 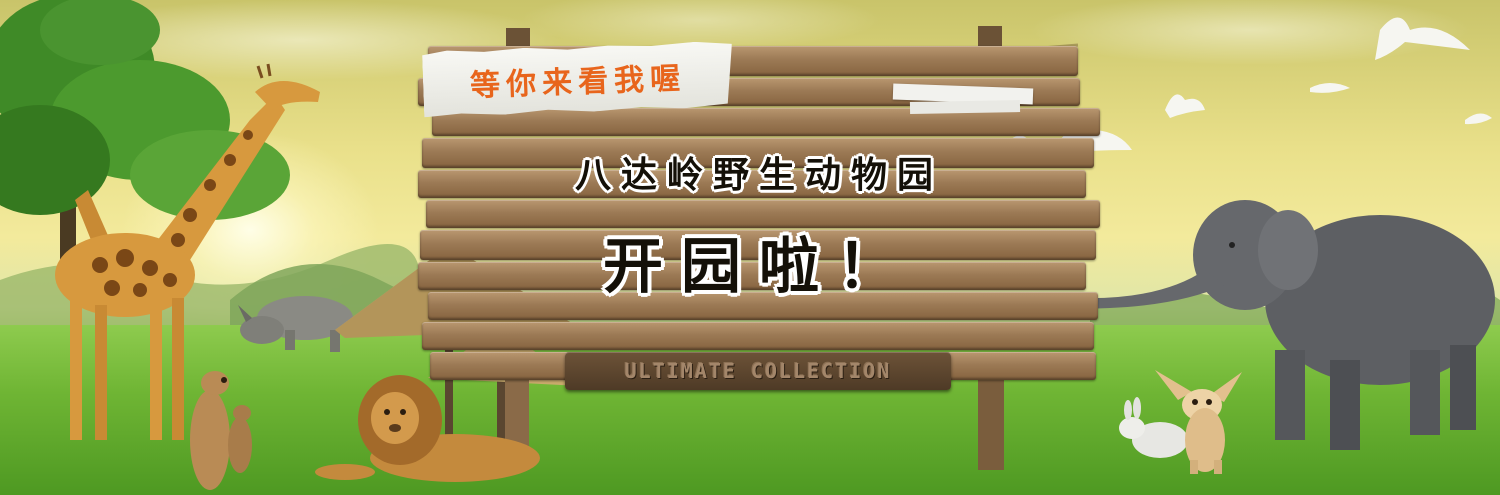 I want to click on giraffe, so click(x=187, y=251).